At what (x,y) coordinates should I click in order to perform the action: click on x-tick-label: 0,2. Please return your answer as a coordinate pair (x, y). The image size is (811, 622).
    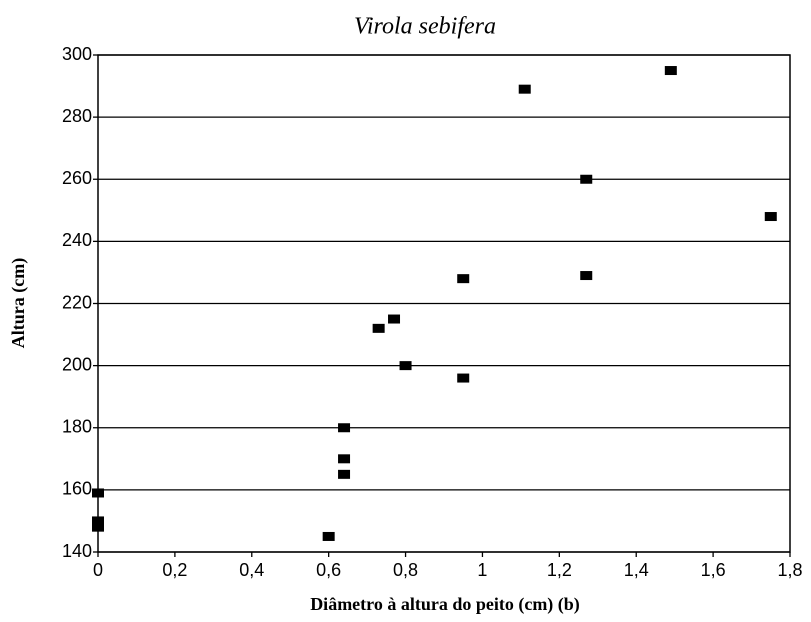
    Looking at the image, I should click on (174, 570).